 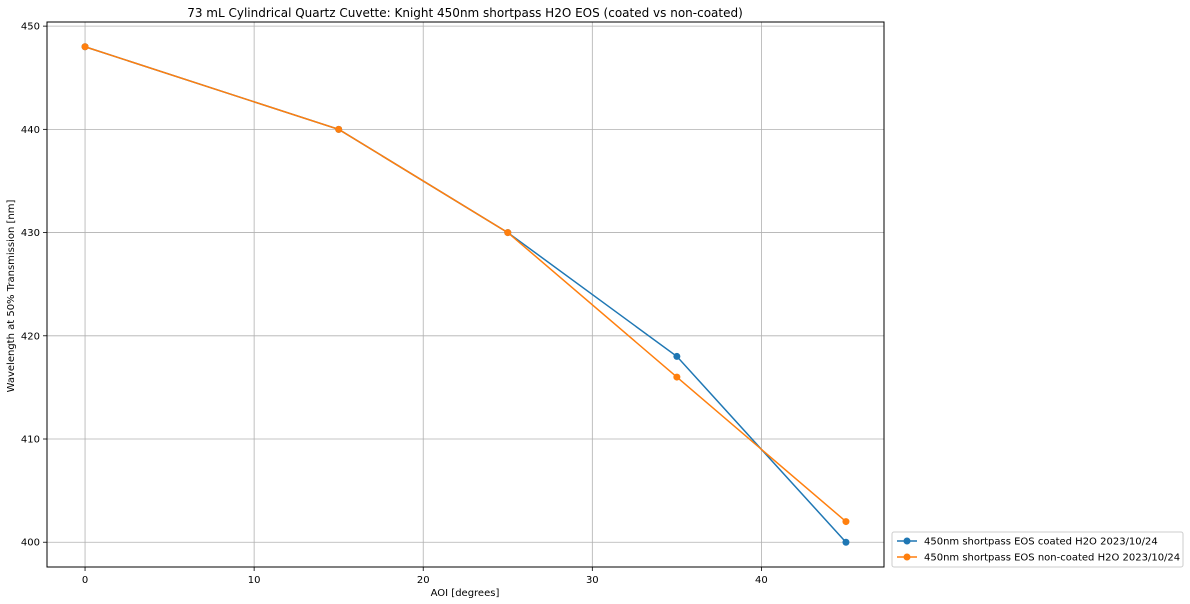 I want to click on x-tick-label: 10, so click(x=254, y=580).